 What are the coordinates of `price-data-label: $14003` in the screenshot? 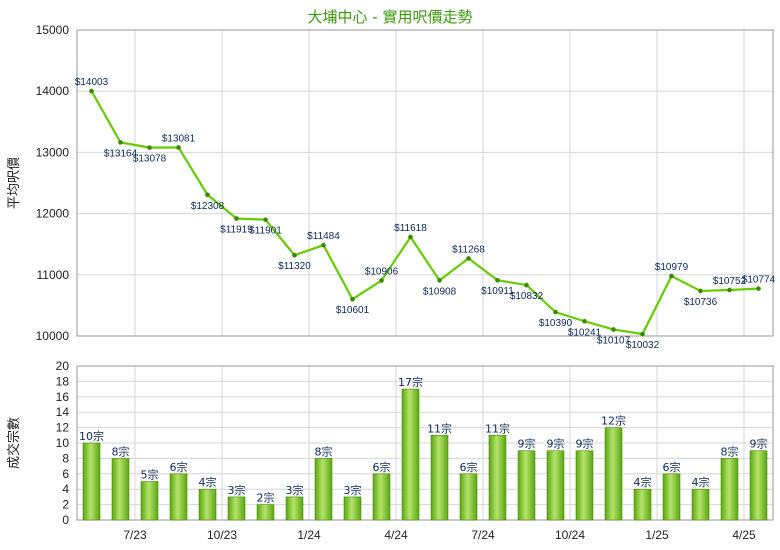 It's located at (92, 82).